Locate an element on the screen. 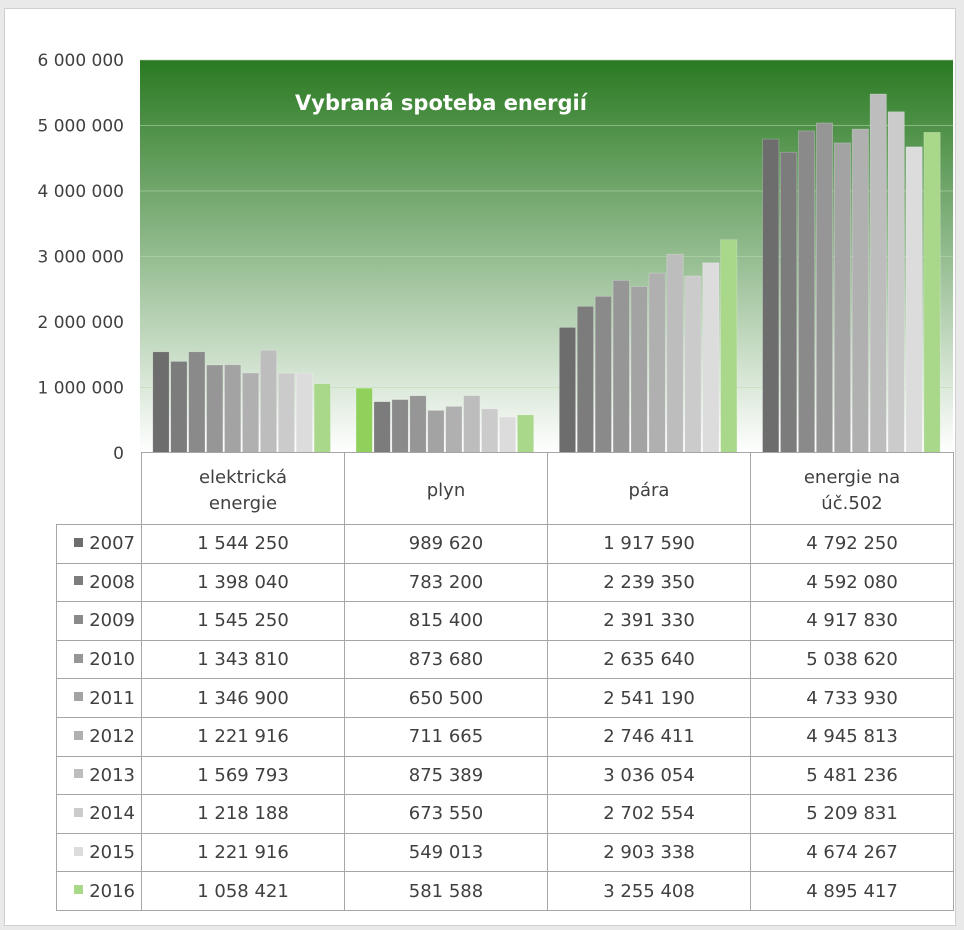 The width and height of the screenshot is (964, 930). data-cell: 1 917 590 is located at coordinates (649, 544).